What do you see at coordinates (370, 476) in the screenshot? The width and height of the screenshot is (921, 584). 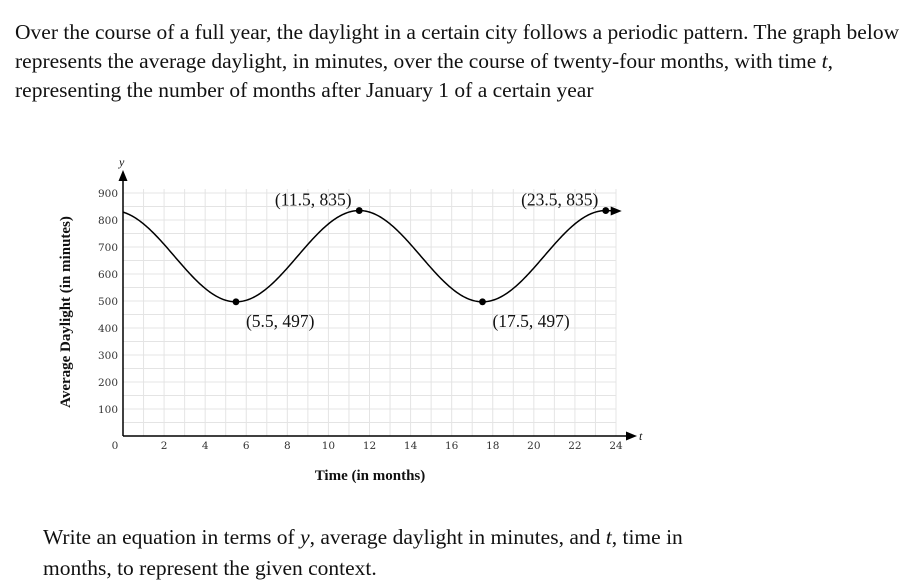 I see `x-axis-label: Time (in months)` at bounding box center [370, 476].